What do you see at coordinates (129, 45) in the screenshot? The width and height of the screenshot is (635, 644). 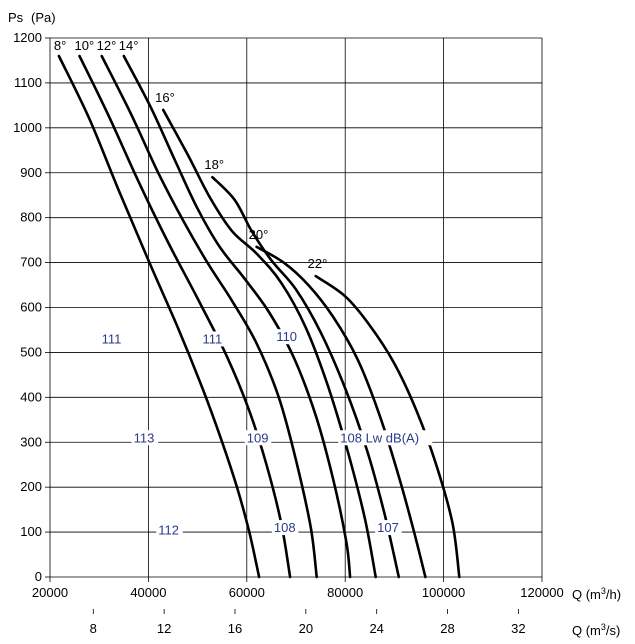 I see `angle-label: 14°` at bounding box center [129, 45].